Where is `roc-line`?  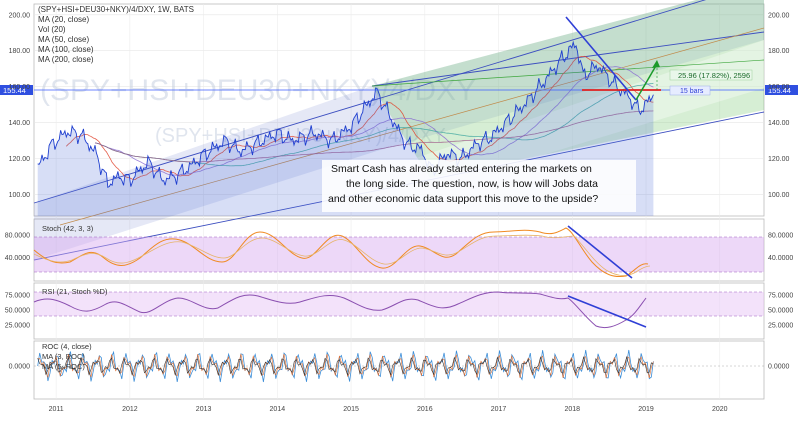 roc-line is located at coordinates (345, 366).